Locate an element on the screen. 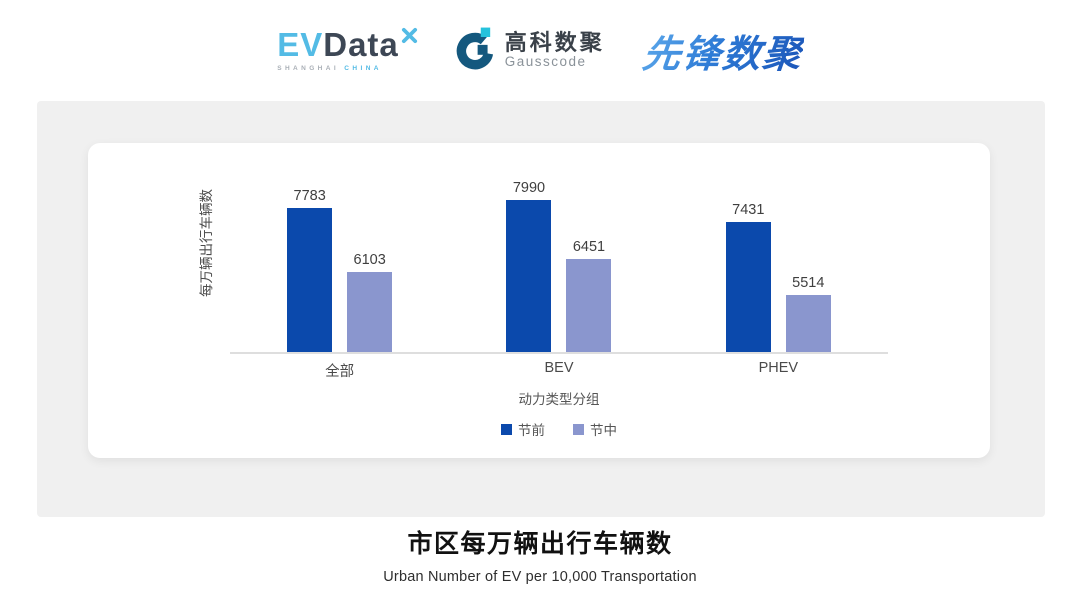 Image resolution: width=1080 pixels, height=608 pixels. bar-节中-BEV is located at coordinates (589, 305).